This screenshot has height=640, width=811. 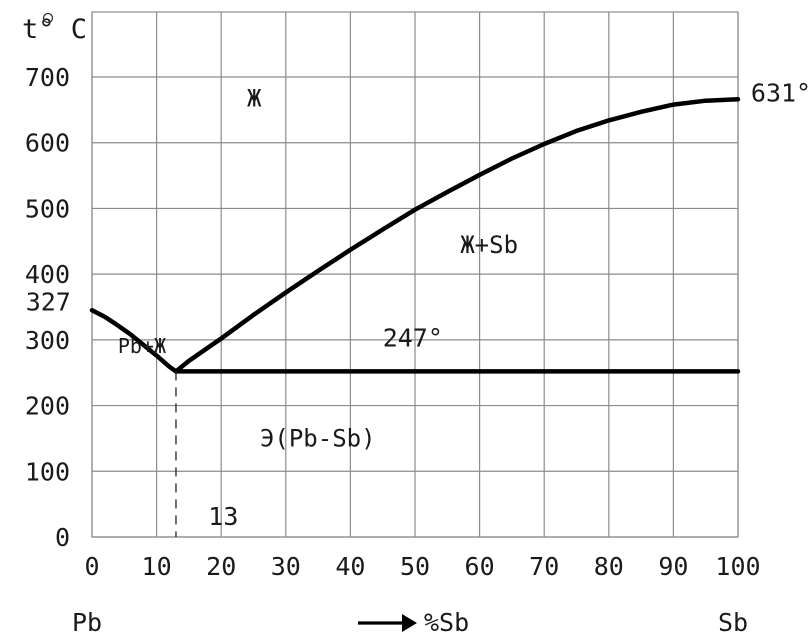 I want to click on annotation-label: 247°, so click(x=413, y=337).